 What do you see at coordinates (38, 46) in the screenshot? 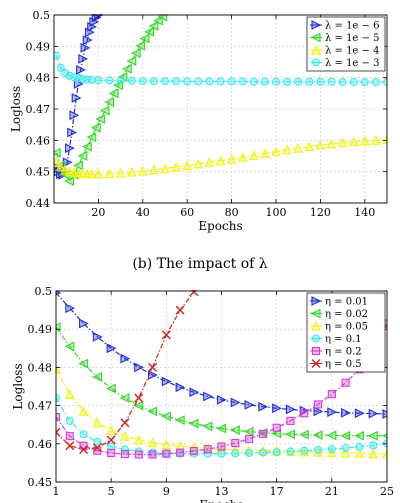
I see `y-tick-label: 0.49` at bounding box center [38, 46].